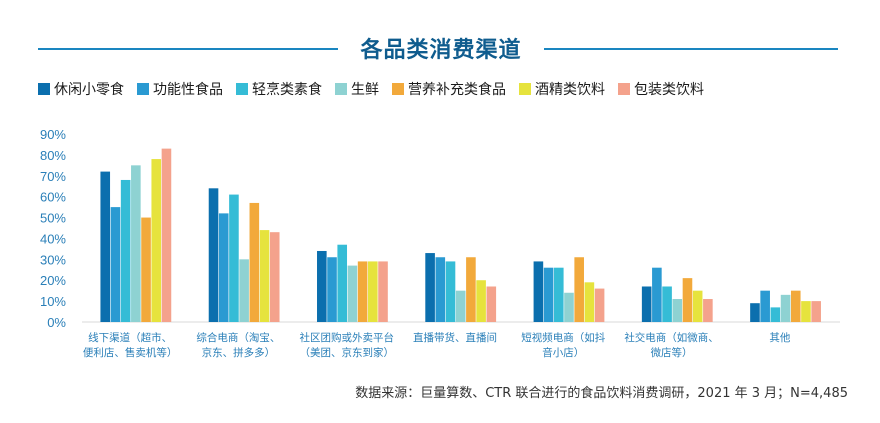 This screenshot has width=880, height=423. What do you see at coordinates (53, 218) in the screenshot?
I see `y-tick-label: 50%` at bounding box center [53, 218].